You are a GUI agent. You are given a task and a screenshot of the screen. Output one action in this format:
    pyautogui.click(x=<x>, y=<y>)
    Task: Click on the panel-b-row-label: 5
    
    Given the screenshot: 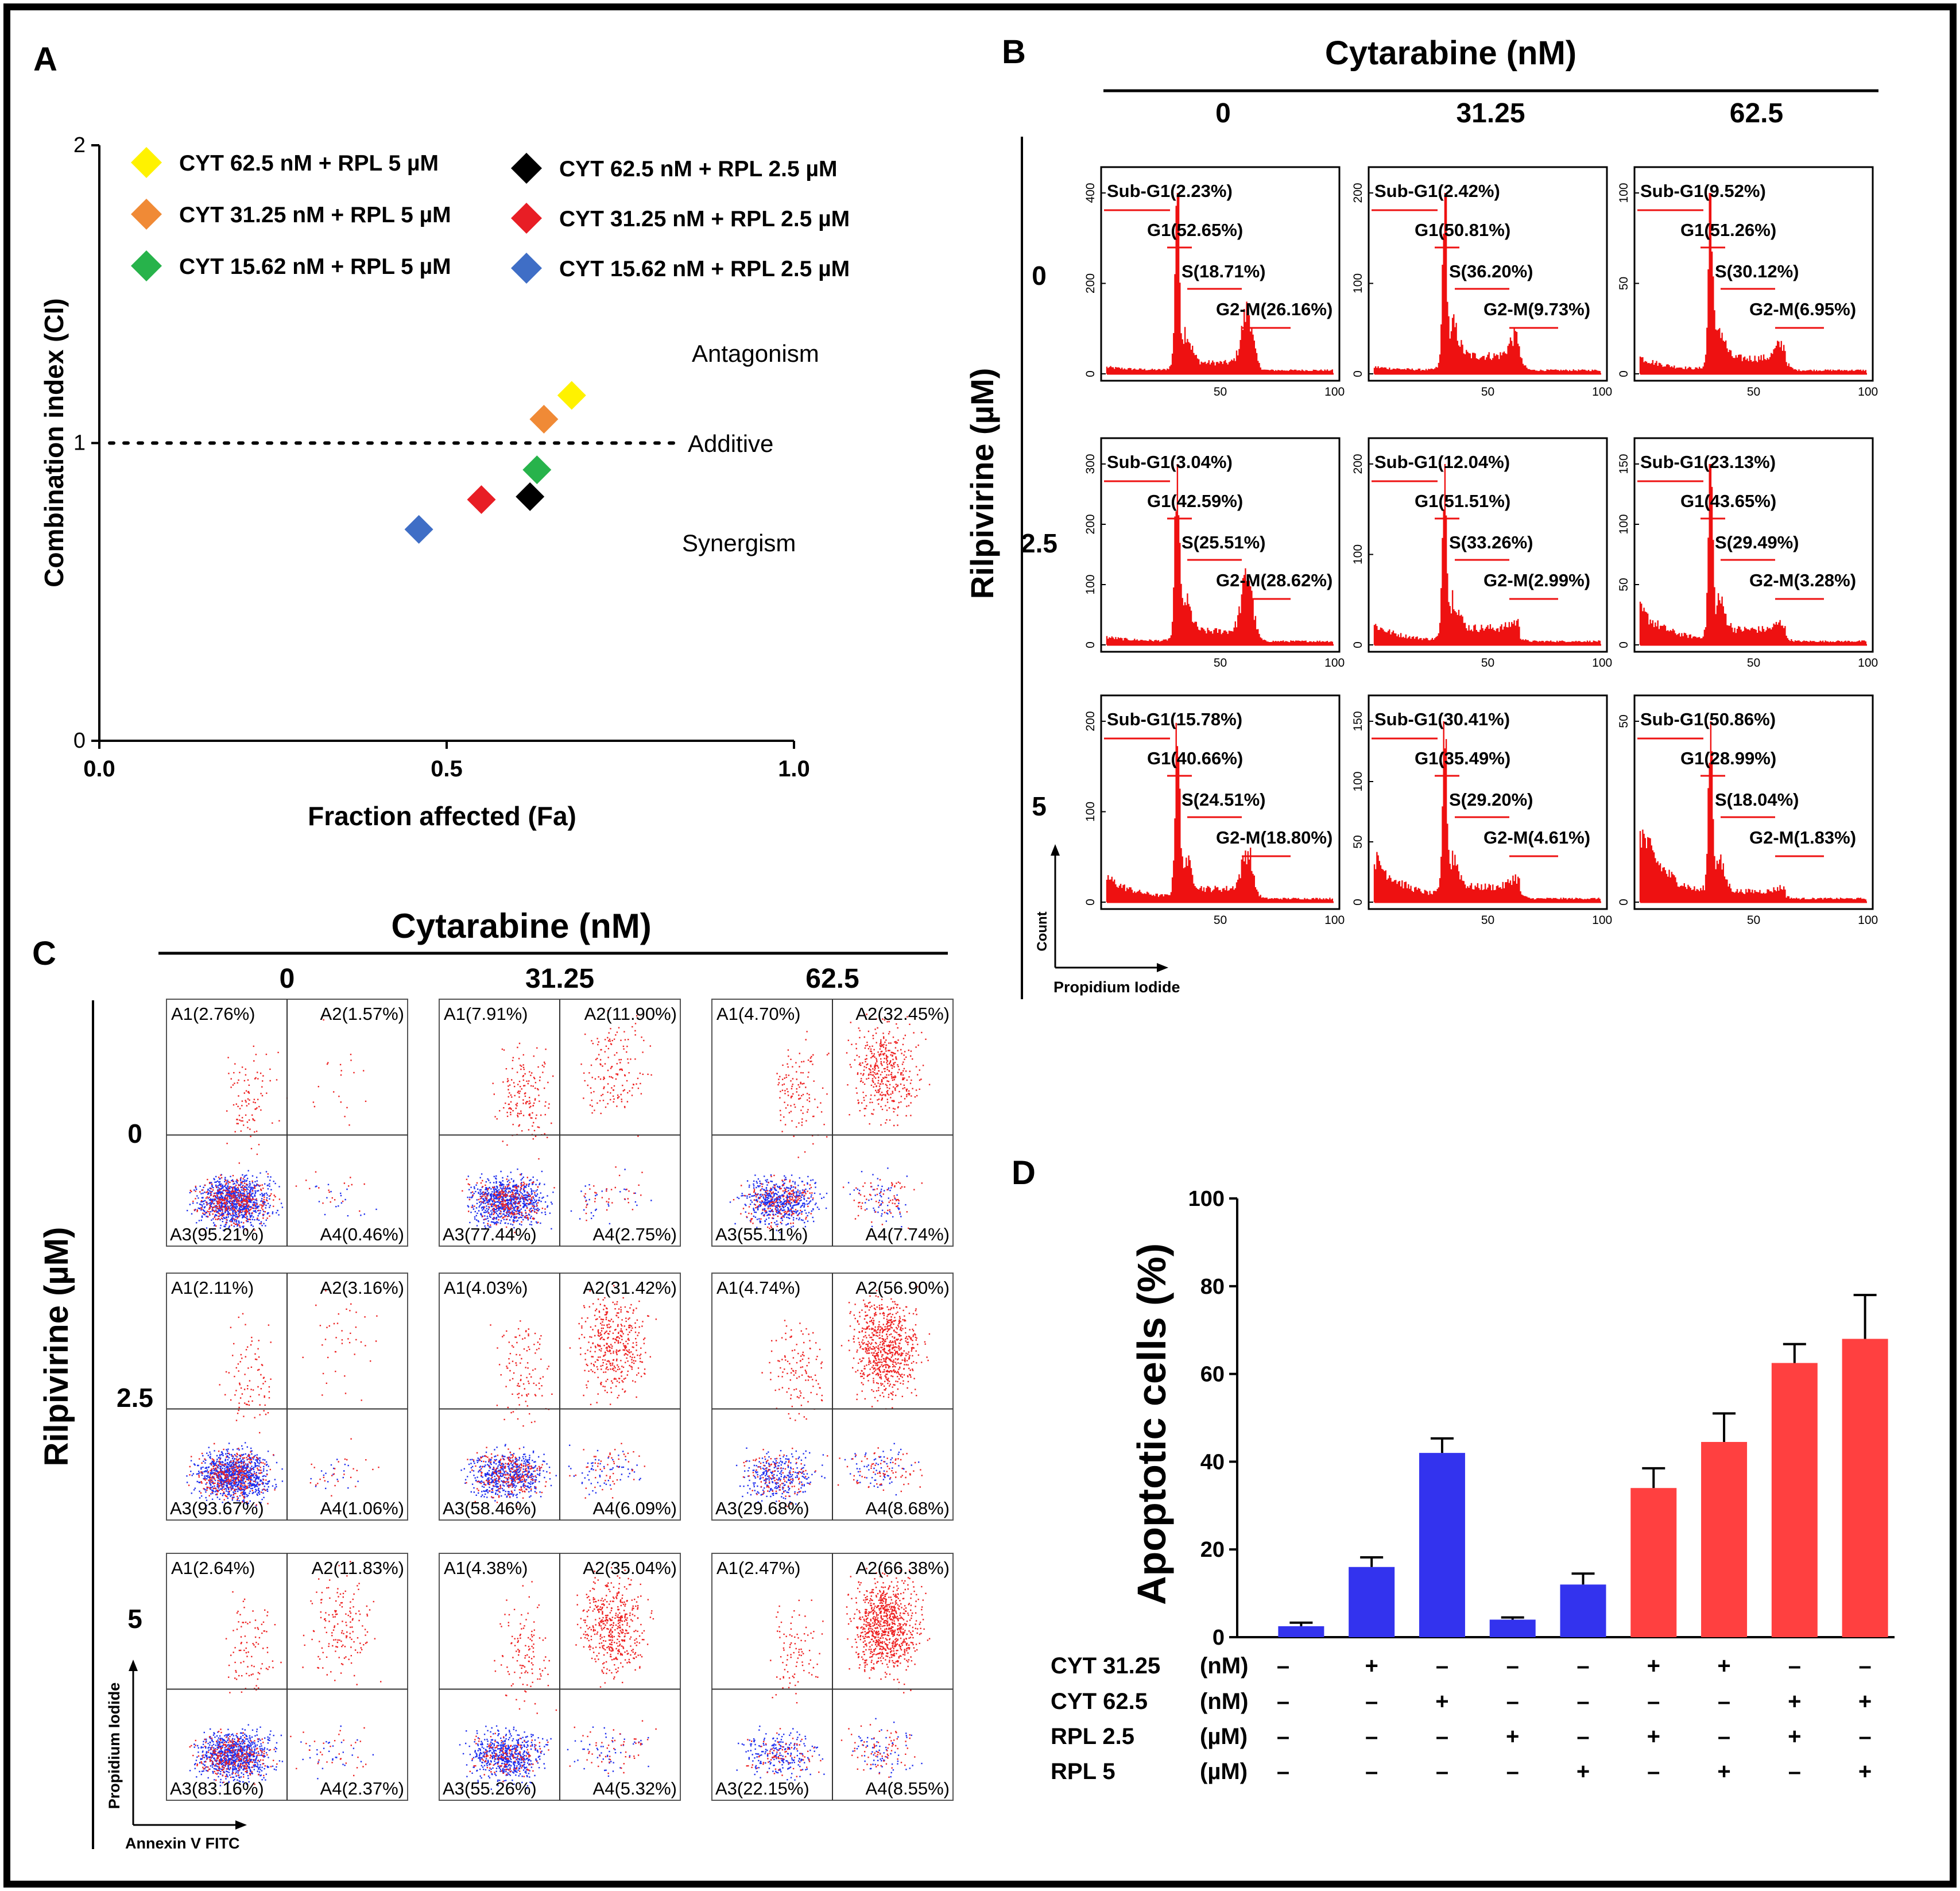 What is the action you would take?
    pyautogui.click(x=1039, y=806)
    